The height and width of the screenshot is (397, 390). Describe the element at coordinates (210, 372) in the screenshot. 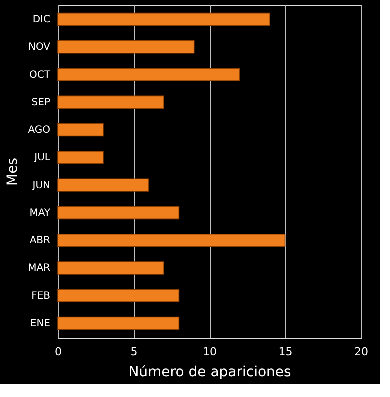

I see `x-axis-title: Número de apariciones` at that location.